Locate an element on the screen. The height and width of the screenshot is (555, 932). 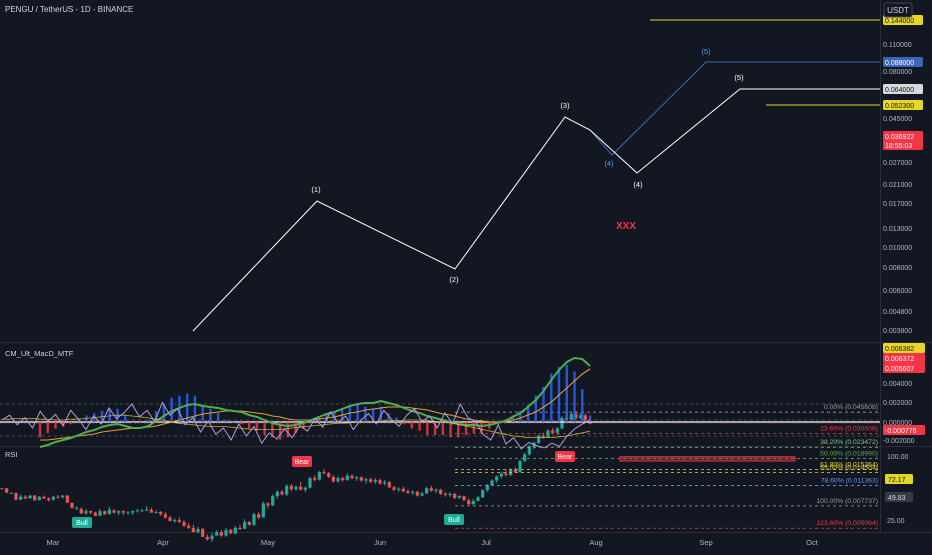
price-tag-label: 0.144000 is located at coordinates (899, 21).